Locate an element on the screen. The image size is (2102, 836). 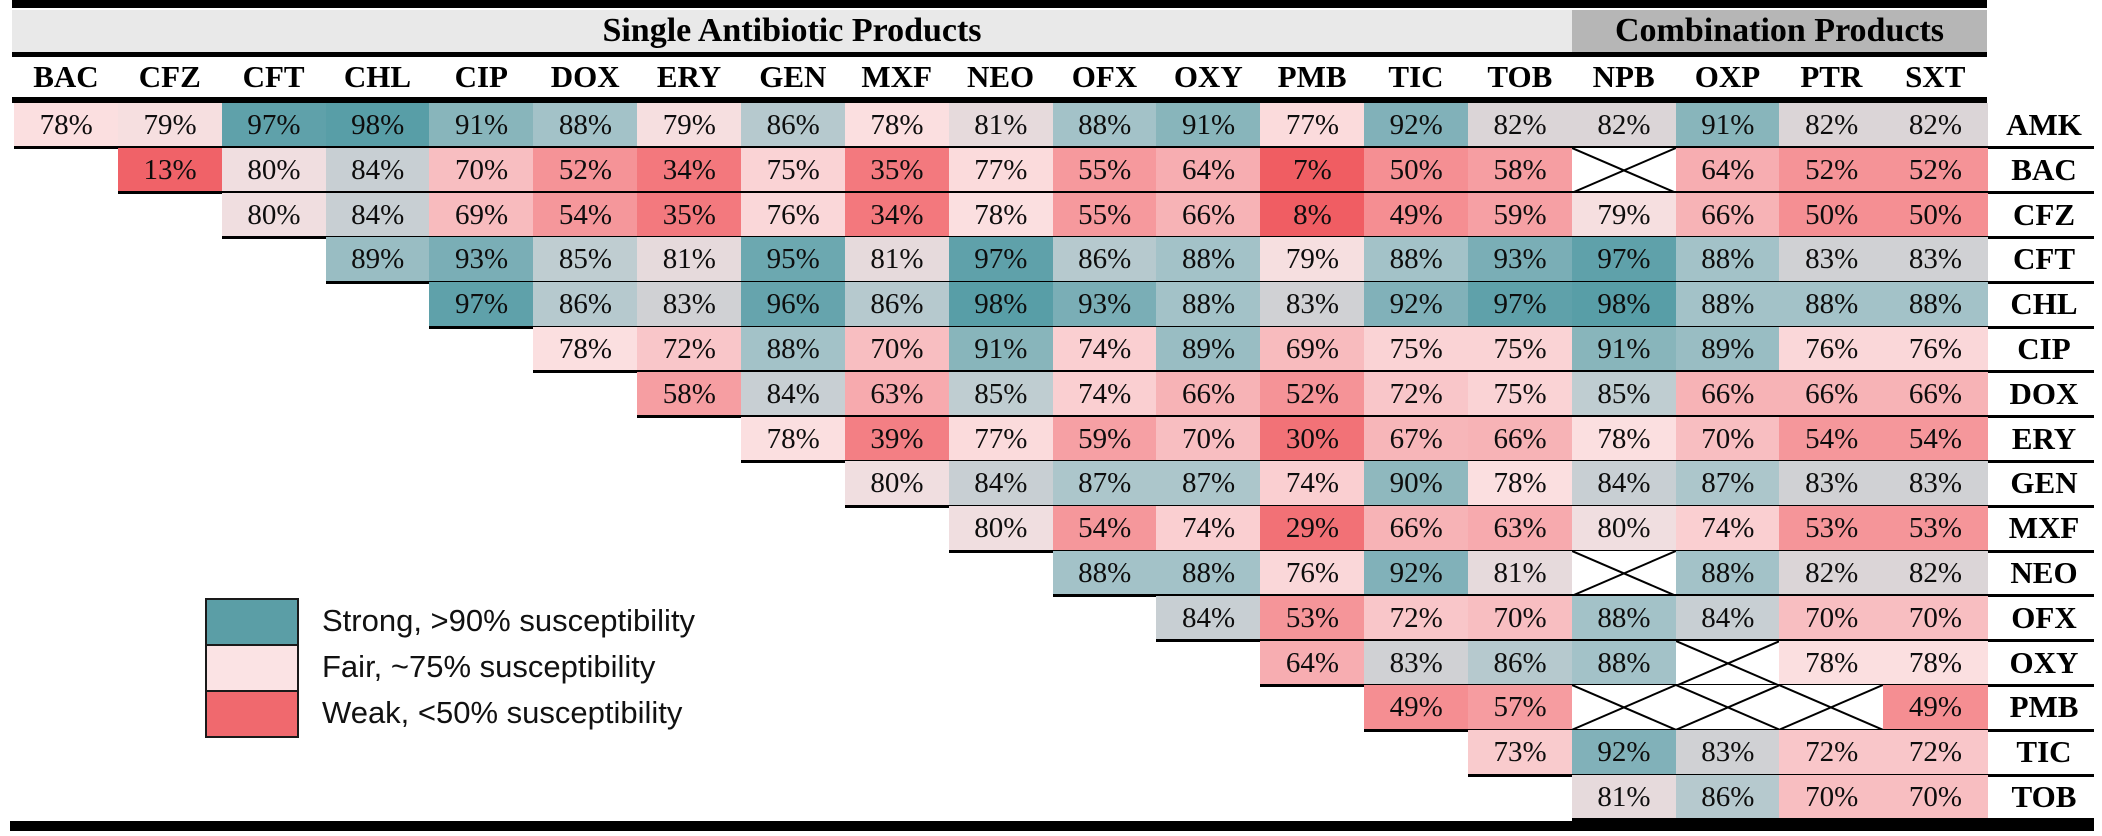
heatmap-cell: 7% is located at coordinates (1312, 170).